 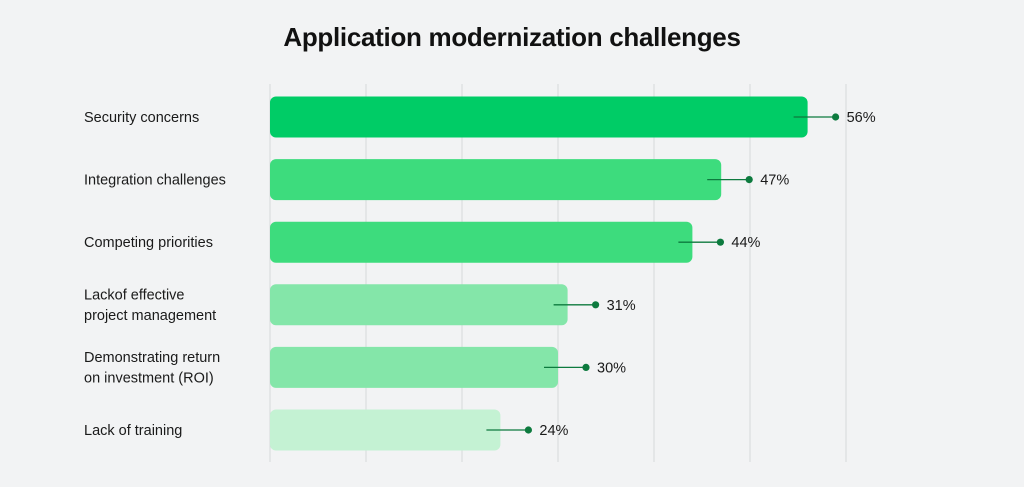 What do you see at coordinates (774, 181) in the screenshot?
I see `value-label: 47%` at bounding box center [774, 181].